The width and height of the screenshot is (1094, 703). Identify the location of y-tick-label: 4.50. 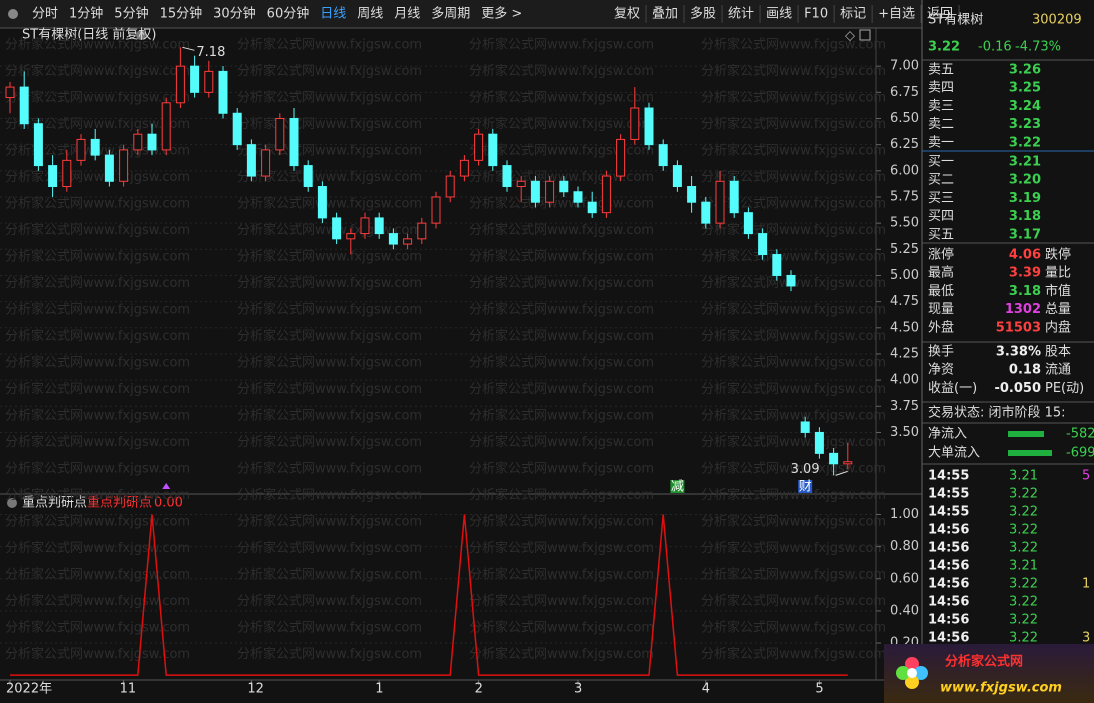
(904, 327).